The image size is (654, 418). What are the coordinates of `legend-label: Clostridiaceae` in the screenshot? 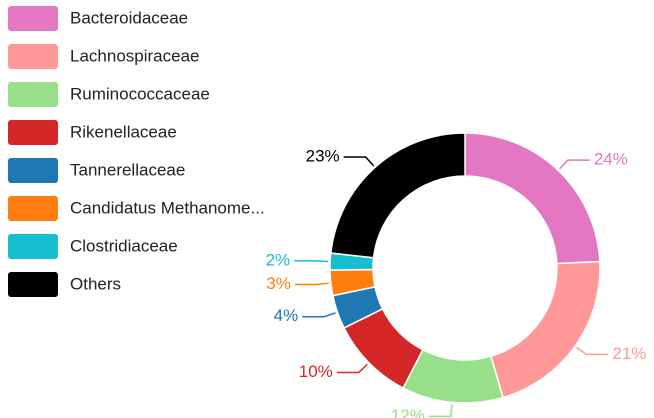 It's located at (124, 245).